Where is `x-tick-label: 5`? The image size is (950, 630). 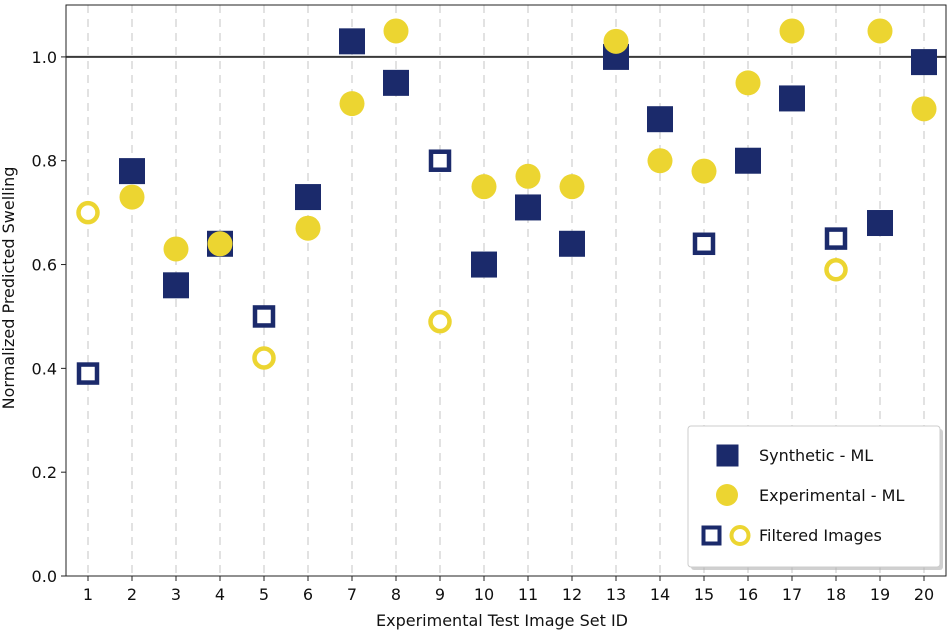 x-tick-label: 5 is located at coordinates (264, 594).